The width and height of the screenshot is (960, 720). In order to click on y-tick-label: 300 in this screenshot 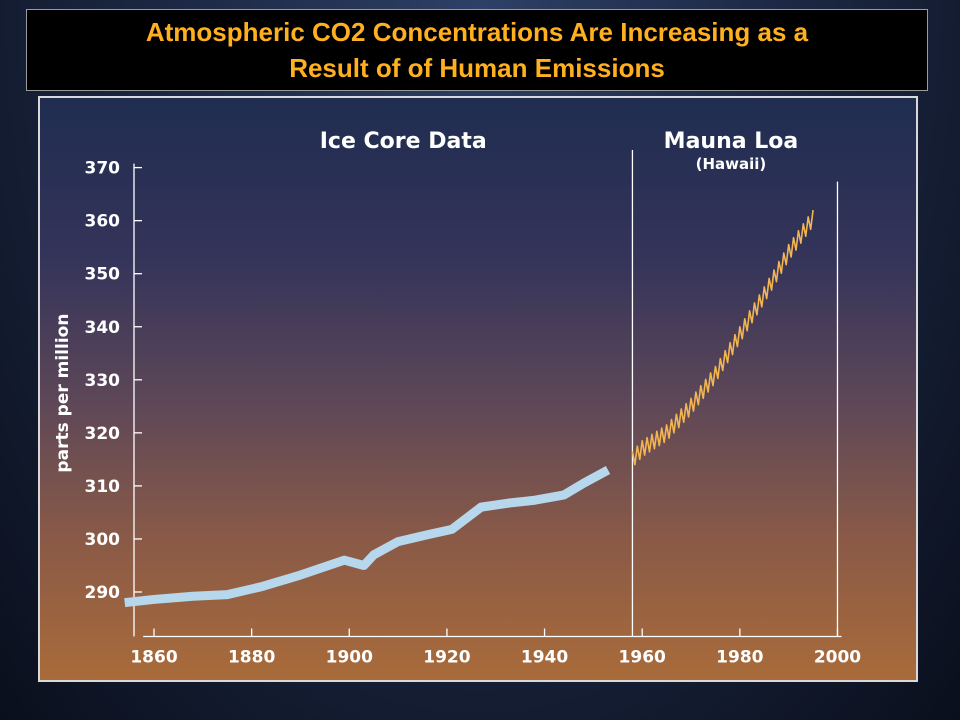, I will do `click(103, 540)`.